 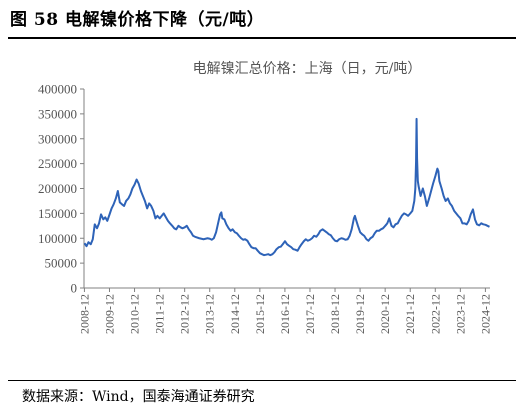 What do you see at coordinates (435, 314) in the screenshot?
I see `x-tick-label: 2022-12` at bounding box center [435, 314].